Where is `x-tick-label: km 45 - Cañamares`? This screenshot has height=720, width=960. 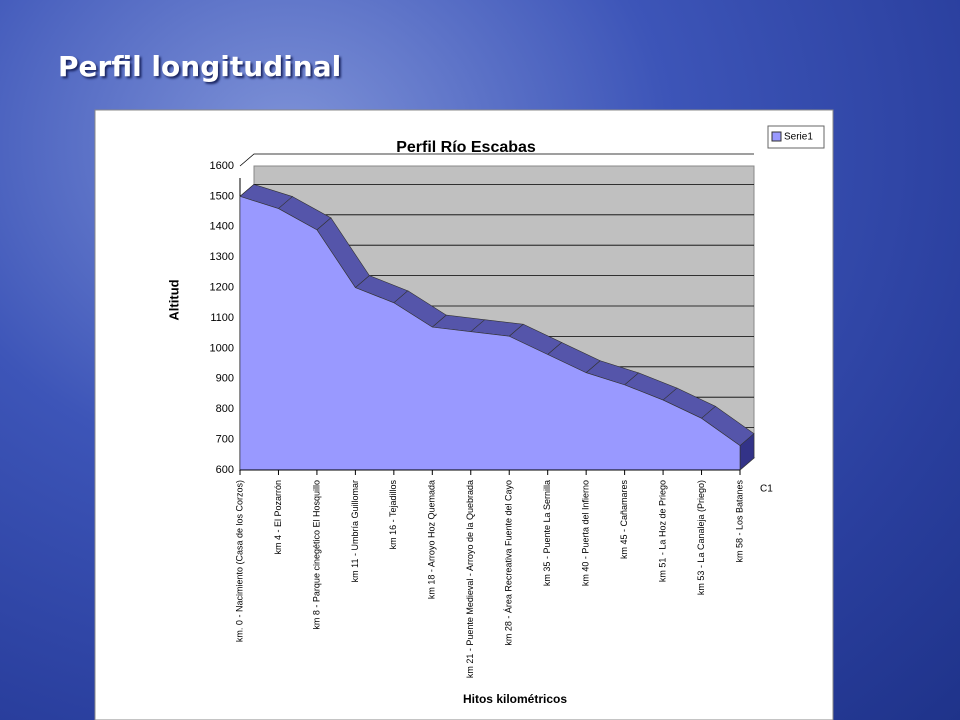 x-tick-label: km 45 - Cañamares is located at coordinates (624, 520).